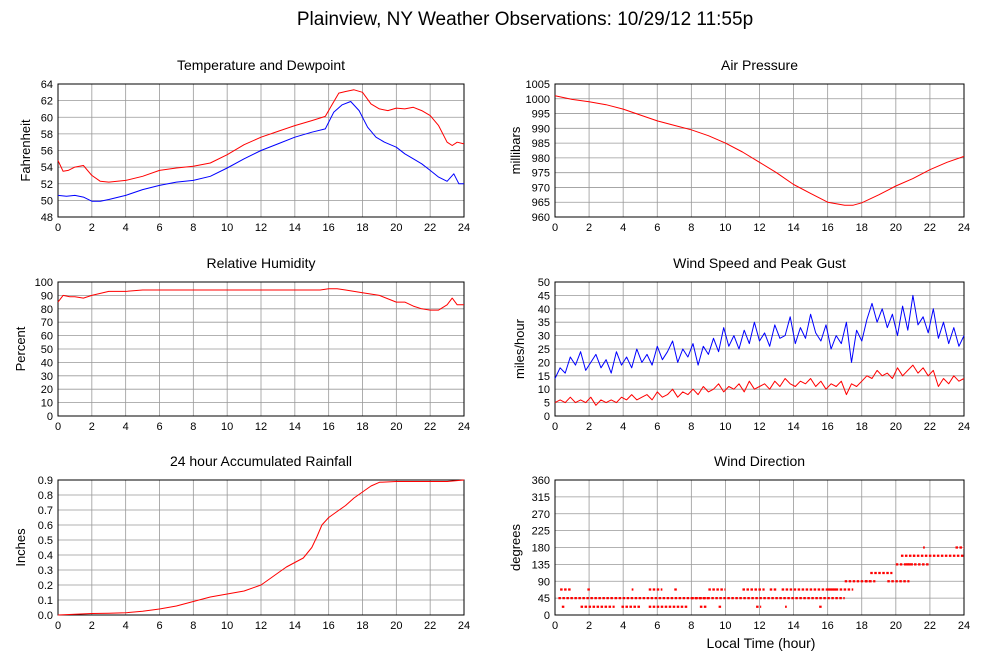  I want to click on y-tick-label: 100, so click(44, 283).